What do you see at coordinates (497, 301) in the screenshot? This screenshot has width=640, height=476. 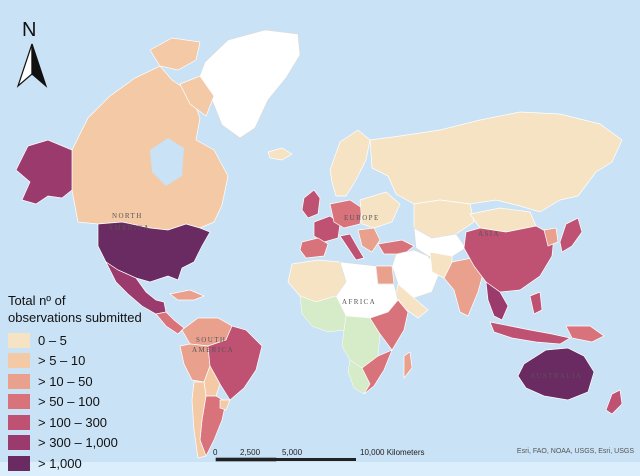 I see `indochina` at bounding box center [497, 301].